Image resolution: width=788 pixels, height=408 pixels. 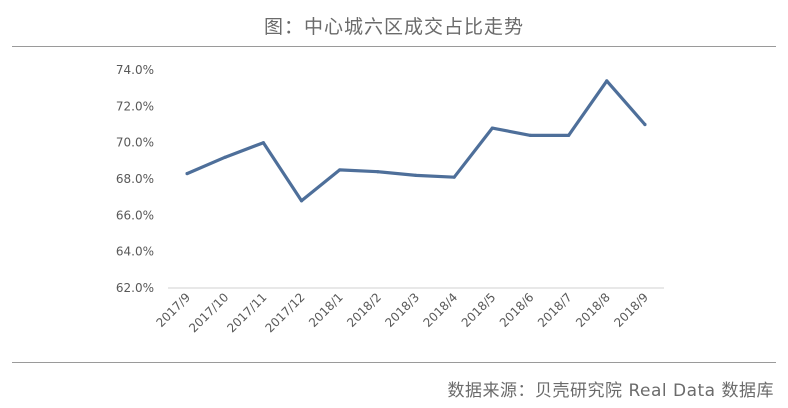 What do you see at coordinates (479, 310) in the screenshot?
I see `x-tick-label: 2018/5` at bounding box center [479, 310].